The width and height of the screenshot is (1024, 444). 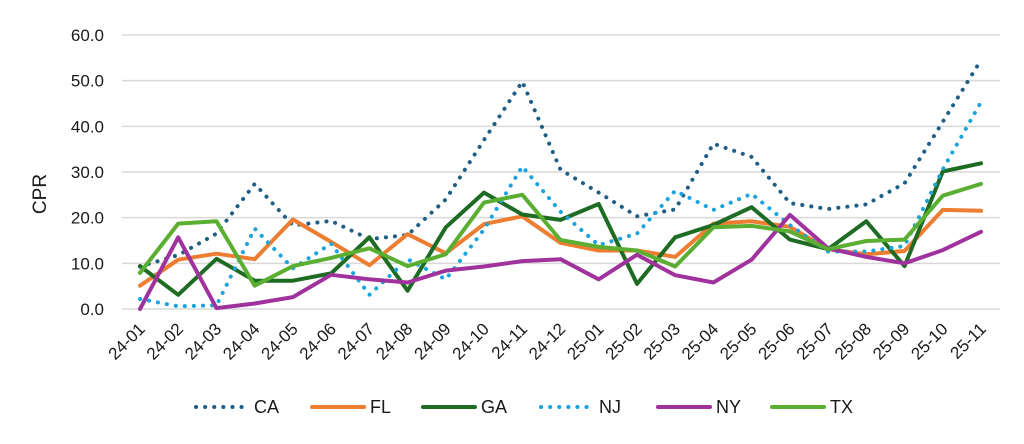 What do you see at coordinates (87, 218) in the screenshot?
I see `y-tick-label: 20.0` at bounding box center [87, 218].